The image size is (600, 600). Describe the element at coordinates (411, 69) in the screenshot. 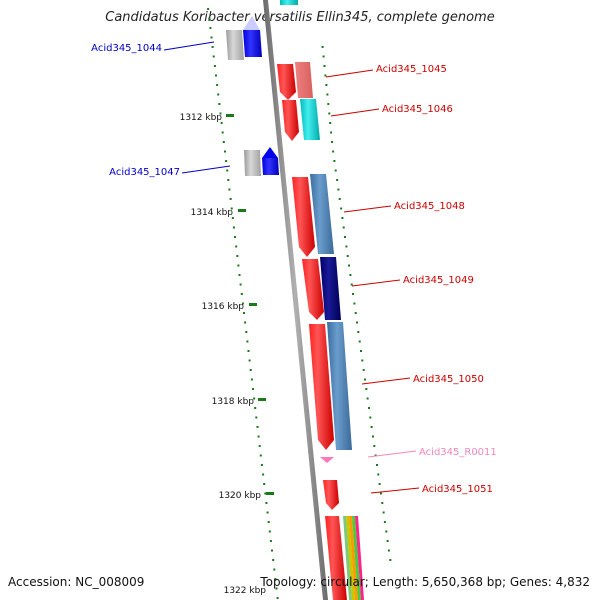

I see `gene-label: Acid345_1045` at that location.